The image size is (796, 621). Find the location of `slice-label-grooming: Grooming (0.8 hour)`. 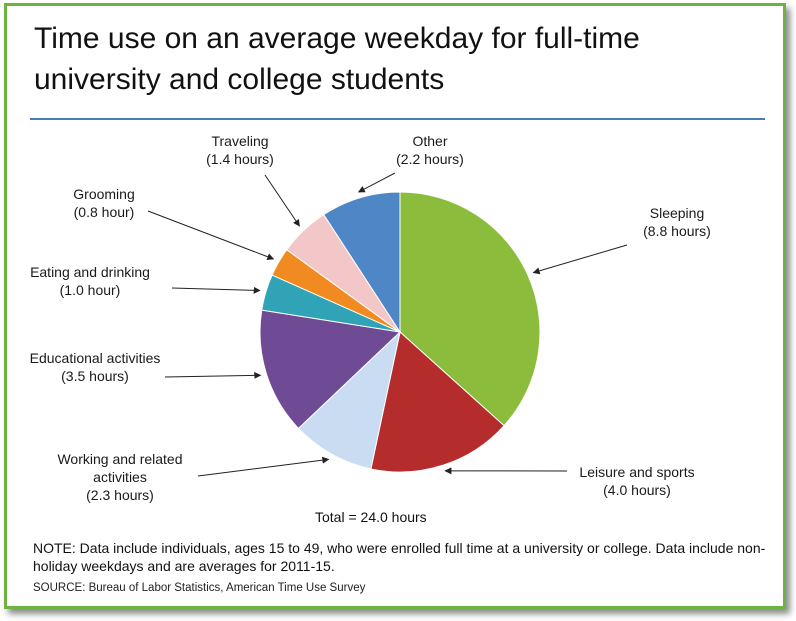

slice-label-grooming: Grooming (0.8 hour) is located at coordinates (103, 203).